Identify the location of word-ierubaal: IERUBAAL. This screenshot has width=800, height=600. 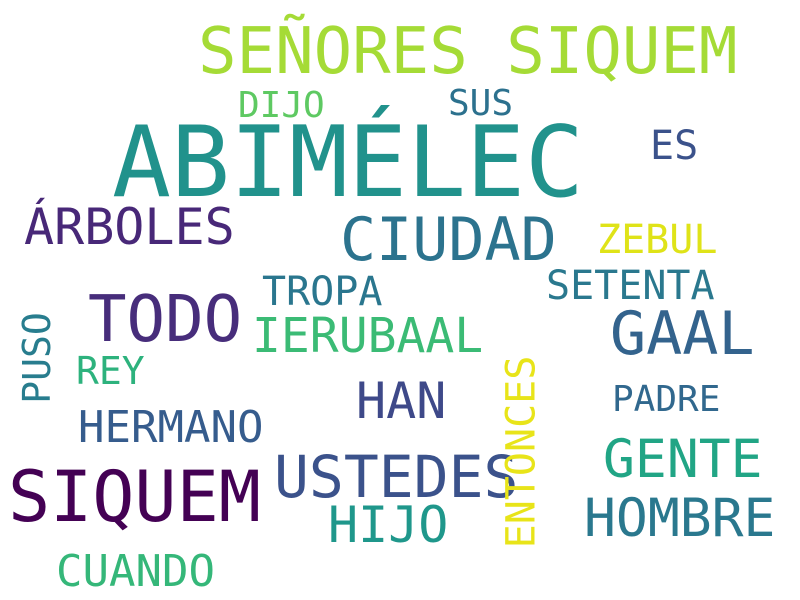
(368, 336).